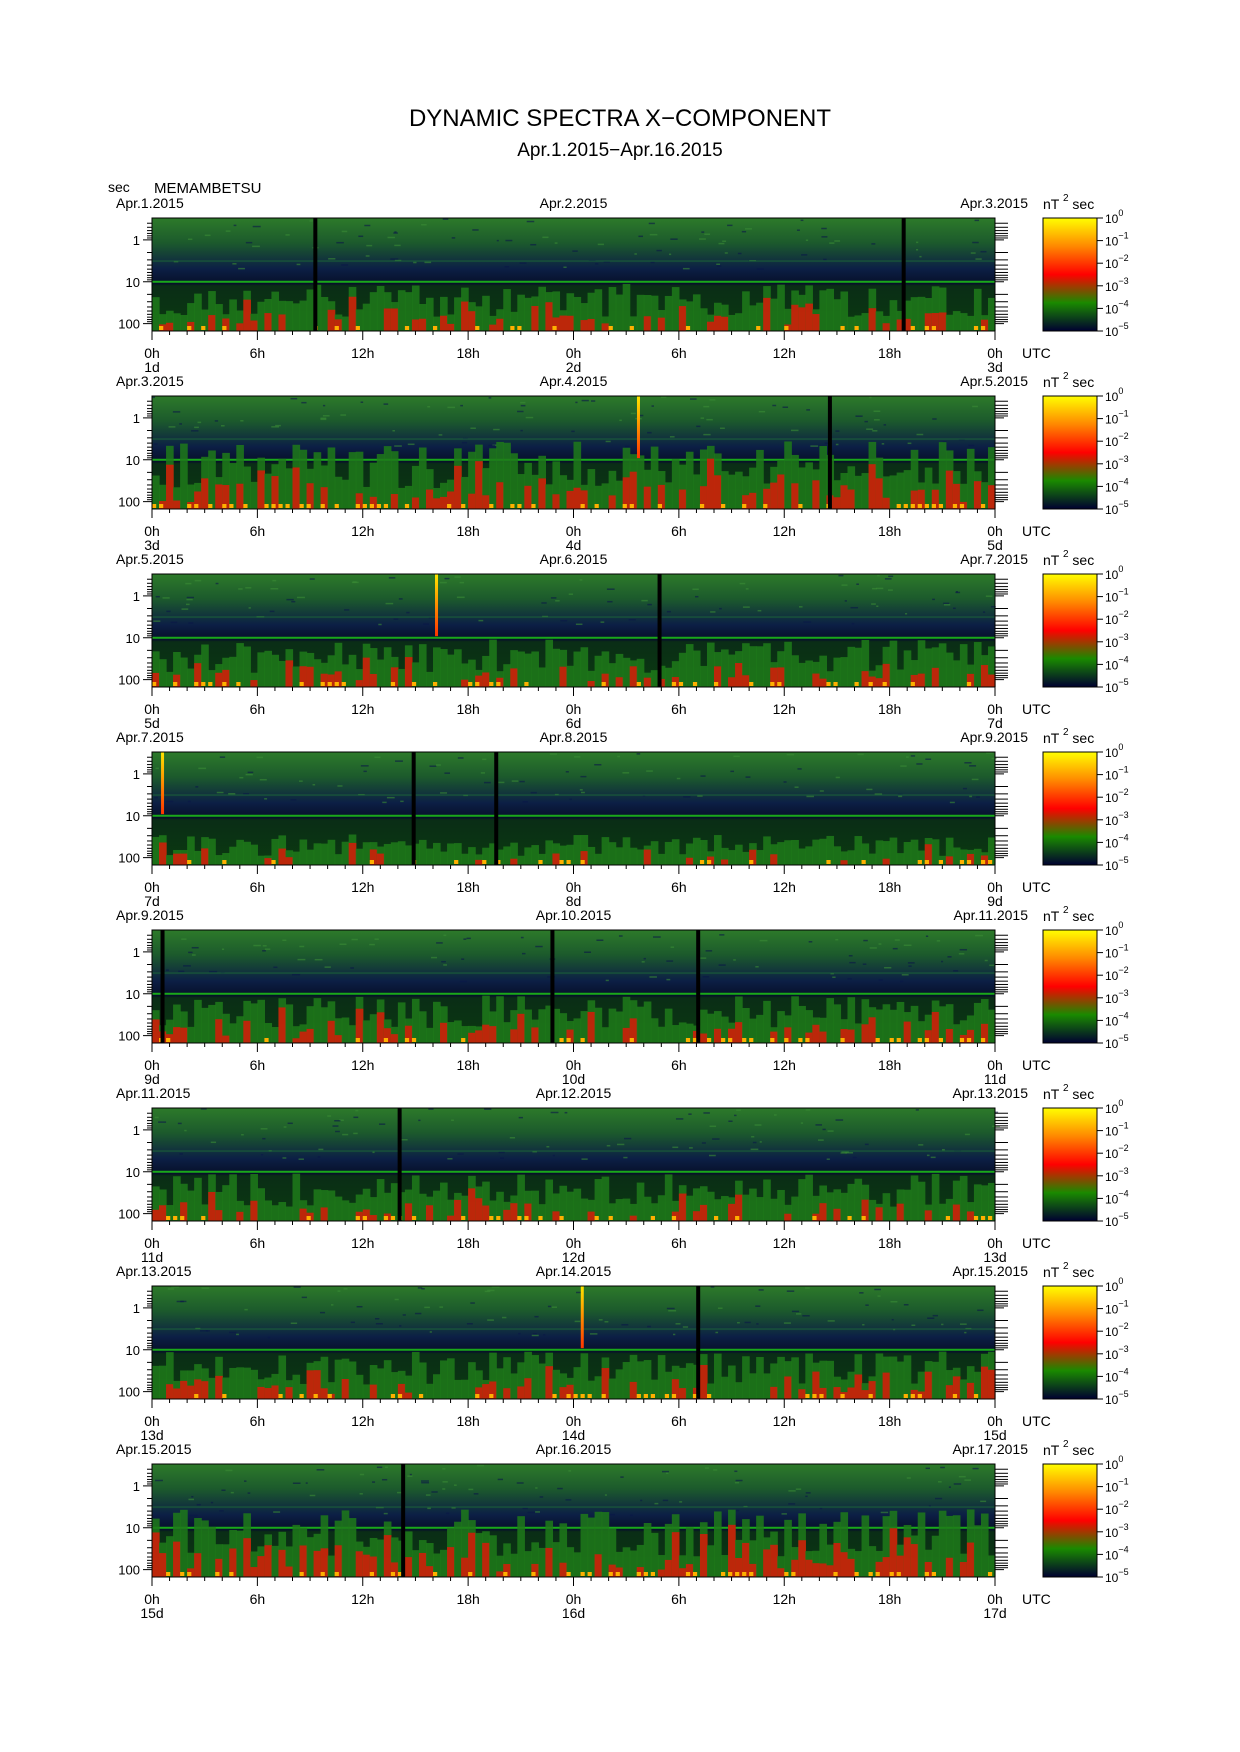 The image size is (1240, 1752). I want to click on panel-date-right: Apr.13.2015, so click(990, 1093).